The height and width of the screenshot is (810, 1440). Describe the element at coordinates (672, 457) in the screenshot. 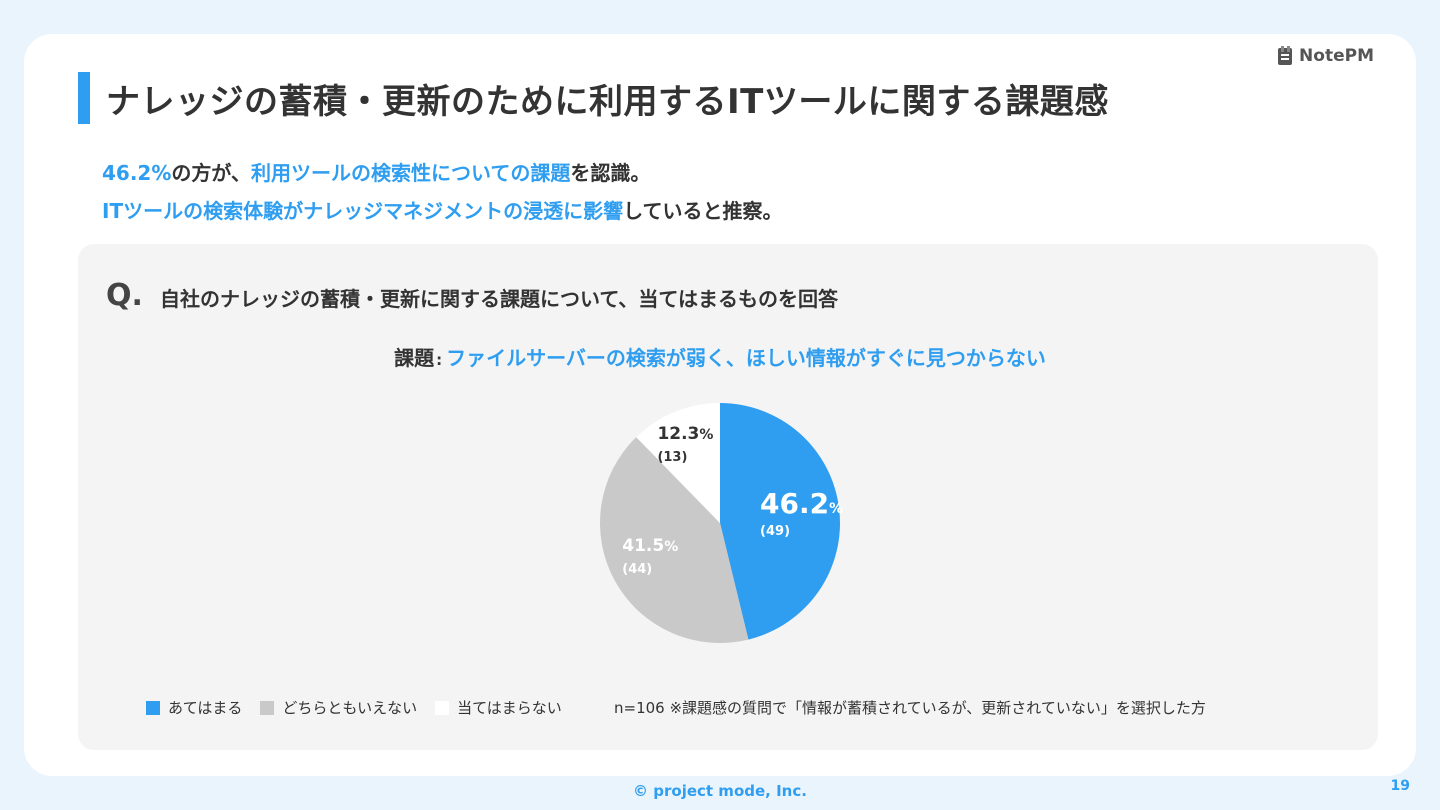

I see `pie-count-label: (13)` at that location.